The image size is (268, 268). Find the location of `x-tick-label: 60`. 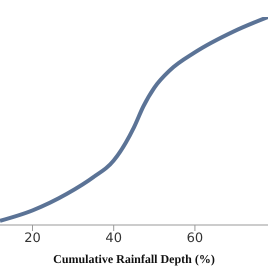

x-tick-label: 60 is located at coordinates (195, 238).